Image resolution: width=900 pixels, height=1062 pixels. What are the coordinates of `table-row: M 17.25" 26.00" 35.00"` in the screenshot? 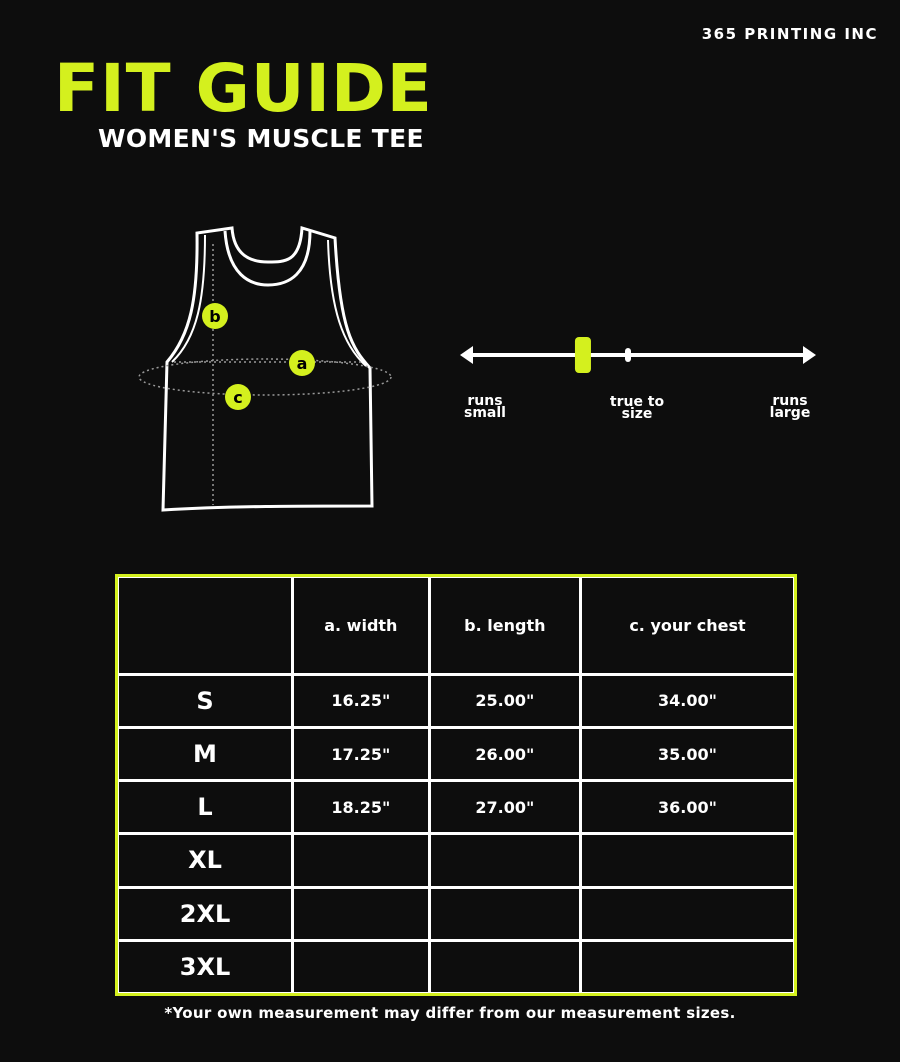 It's located at (456, 754).